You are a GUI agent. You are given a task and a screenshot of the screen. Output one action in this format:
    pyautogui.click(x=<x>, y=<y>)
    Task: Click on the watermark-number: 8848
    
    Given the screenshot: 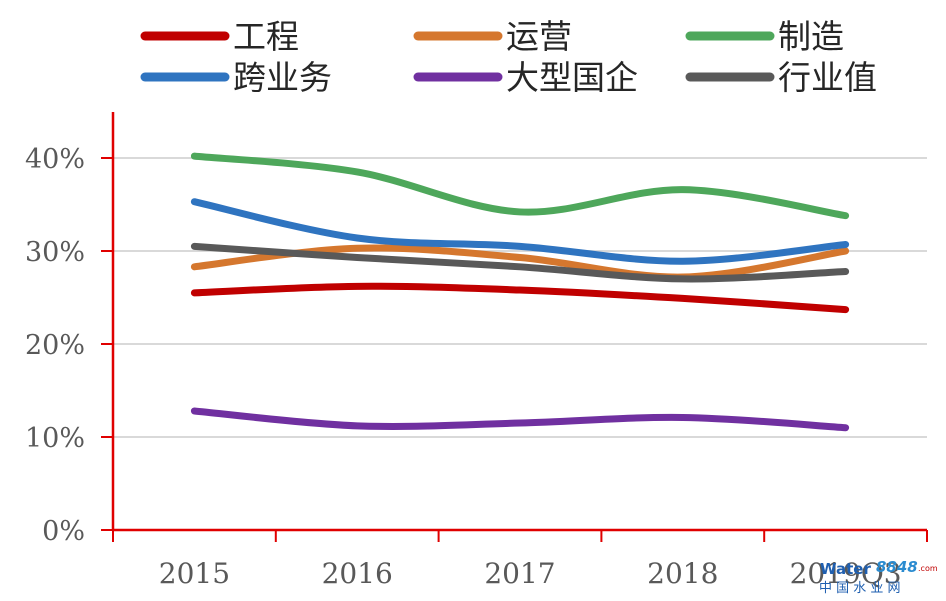 What is the action you would take?
    pyautogui.click(x=897, y=567)
    